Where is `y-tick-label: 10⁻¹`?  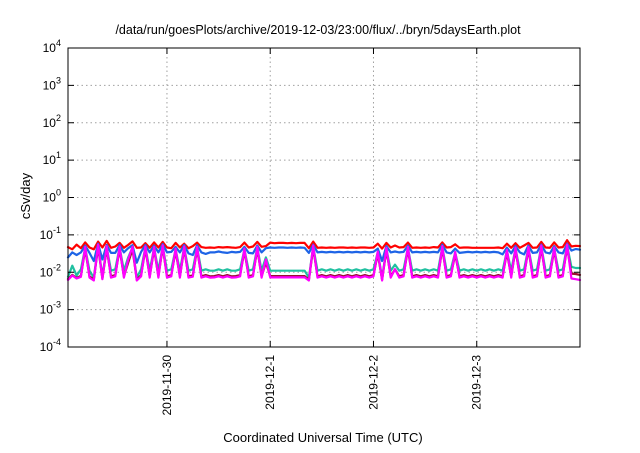 y-tick-label: 10⁻¹ is located at coordinates (50, 233).